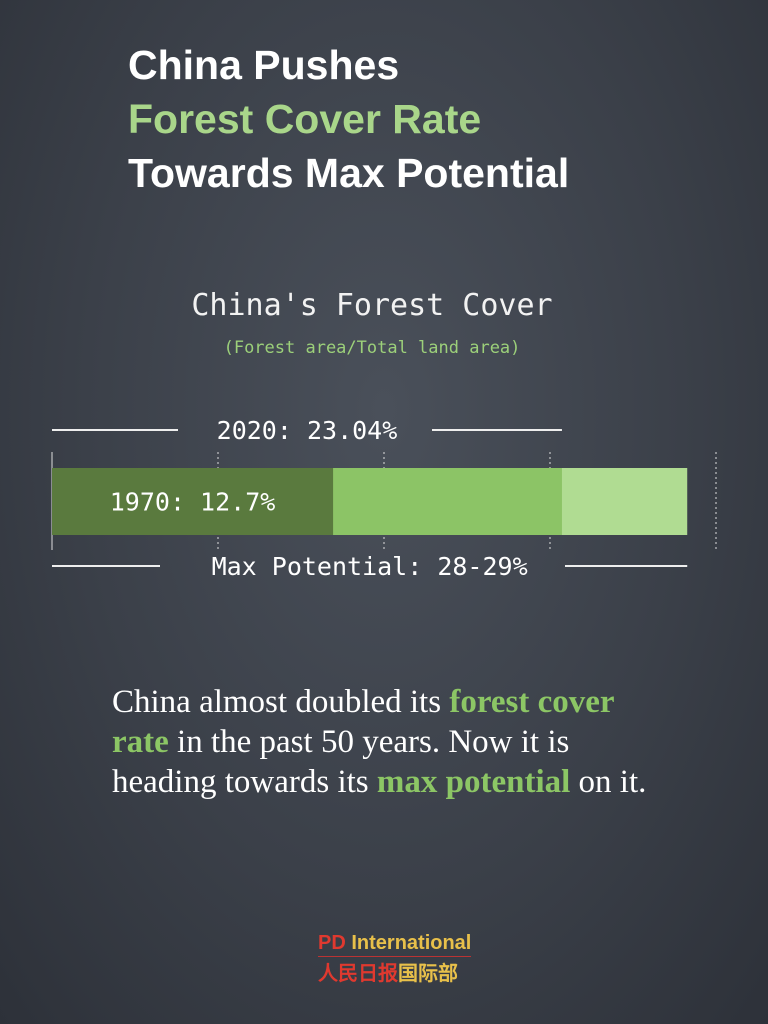 Image resolution: width=768 pixels, height=1024 pixels. What do you see at coordinates (358, 973) in the screenshot?
I see `logo-zh-a: 人民日报` at bounding box center [358, 973].